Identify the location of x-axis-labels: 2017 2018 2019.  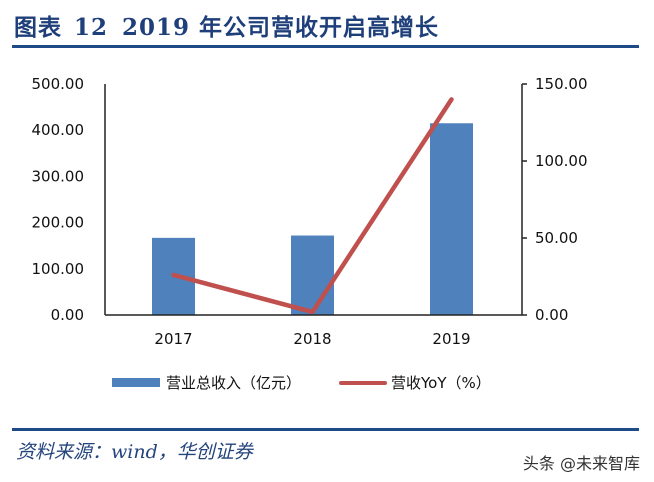
(312, 339).